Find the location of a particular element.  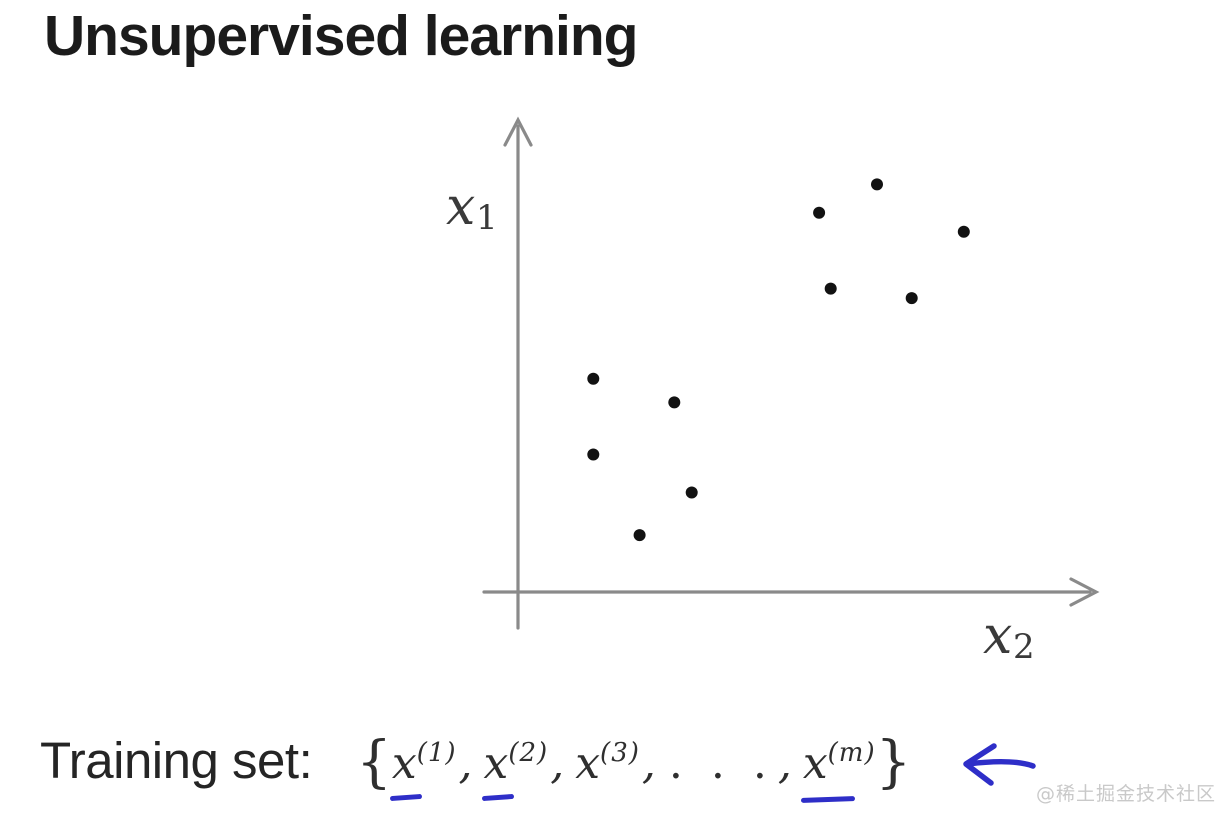

math-term-superscript: (1) is located at coordinates (436, 753).